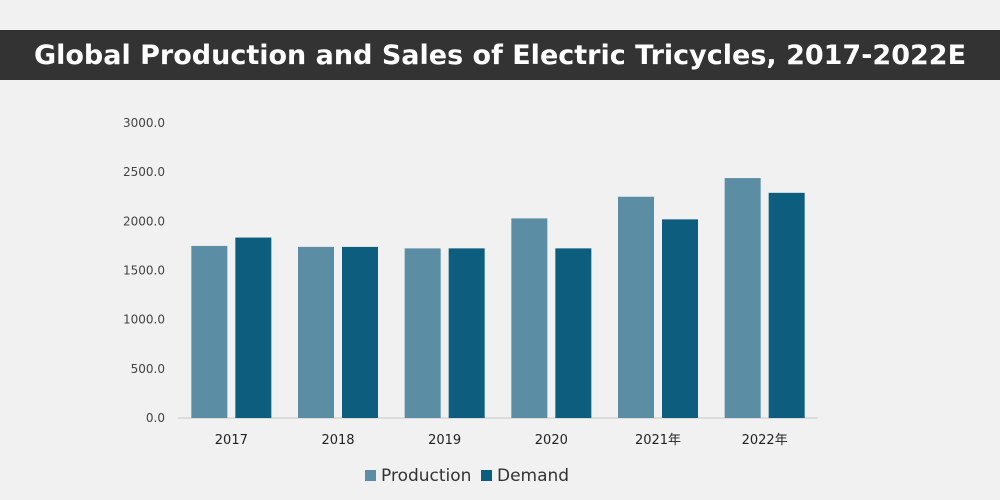  What do you see at coordinates (231, 440) in the screenshot?
I see `x-tick-label: 2017` at bounding box center [231, 440].